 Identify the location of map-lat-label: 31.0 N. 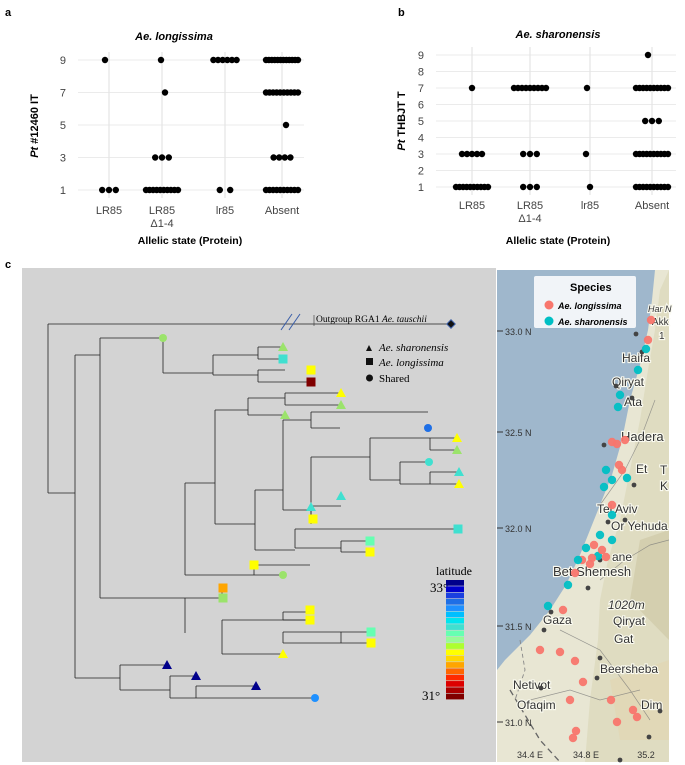
(518, 723).